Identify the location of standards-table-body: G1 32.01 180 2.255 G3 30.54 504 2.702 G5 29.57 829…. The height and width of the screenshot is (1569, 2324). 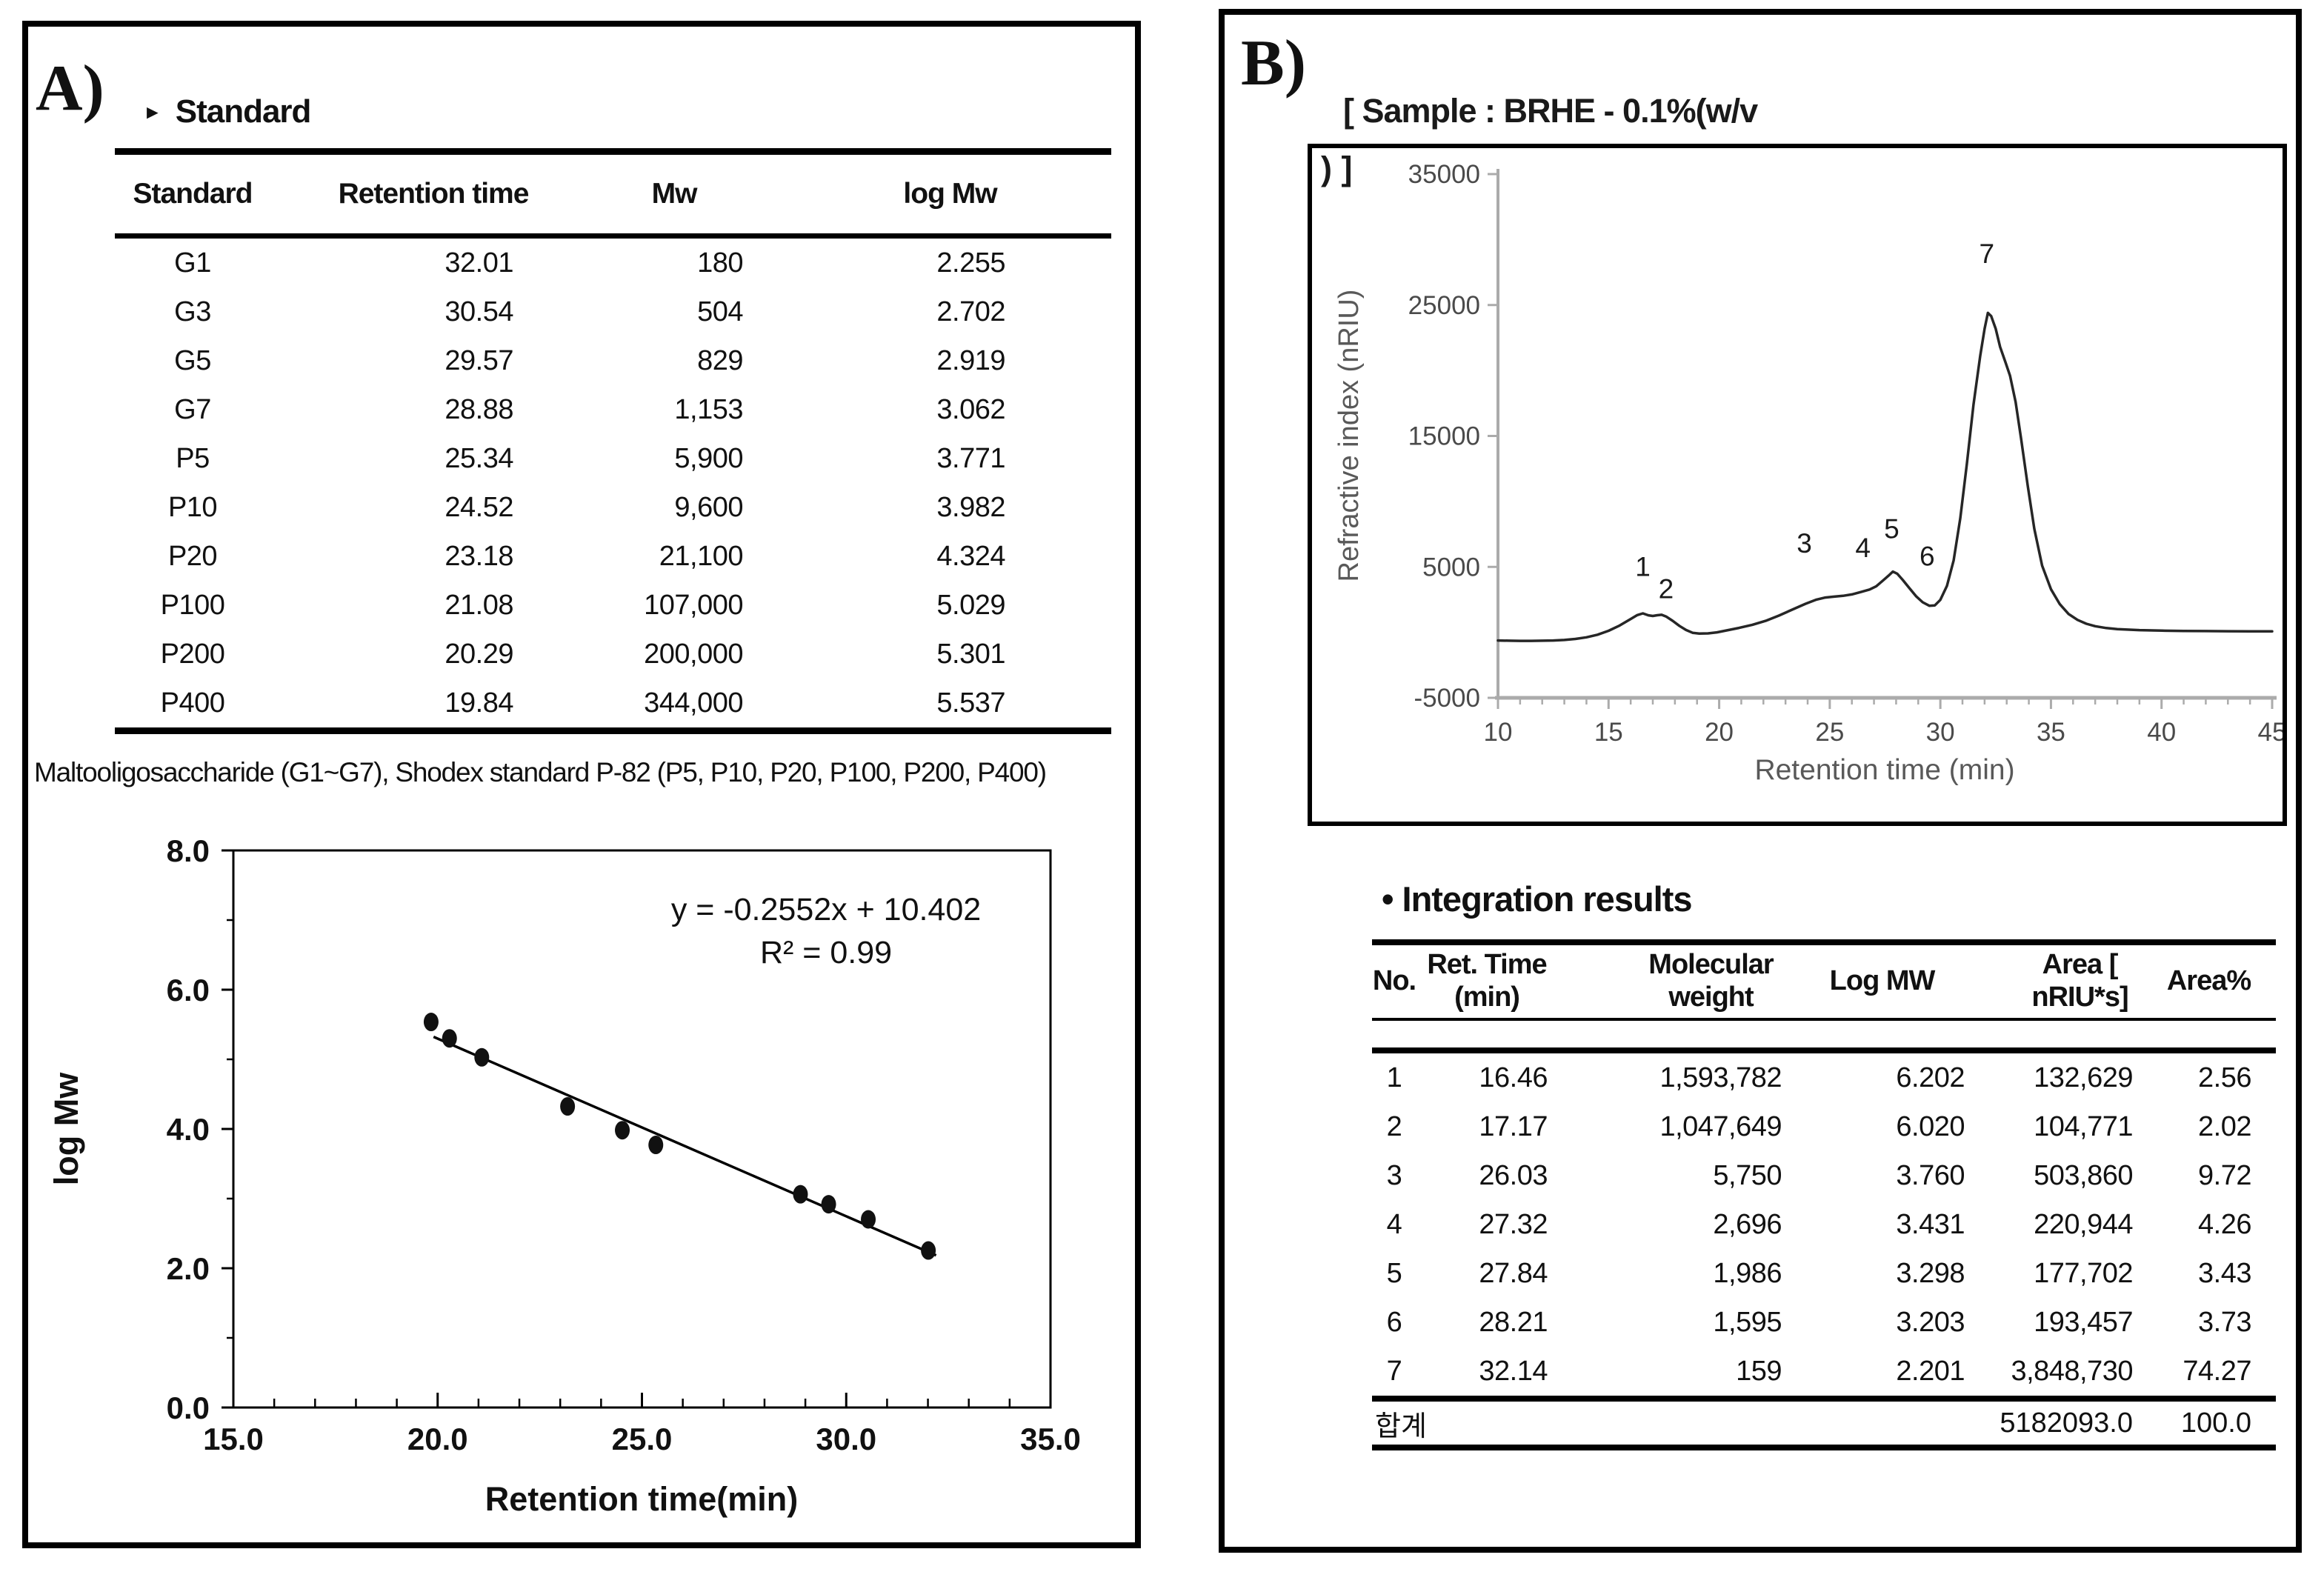
(613, 486).